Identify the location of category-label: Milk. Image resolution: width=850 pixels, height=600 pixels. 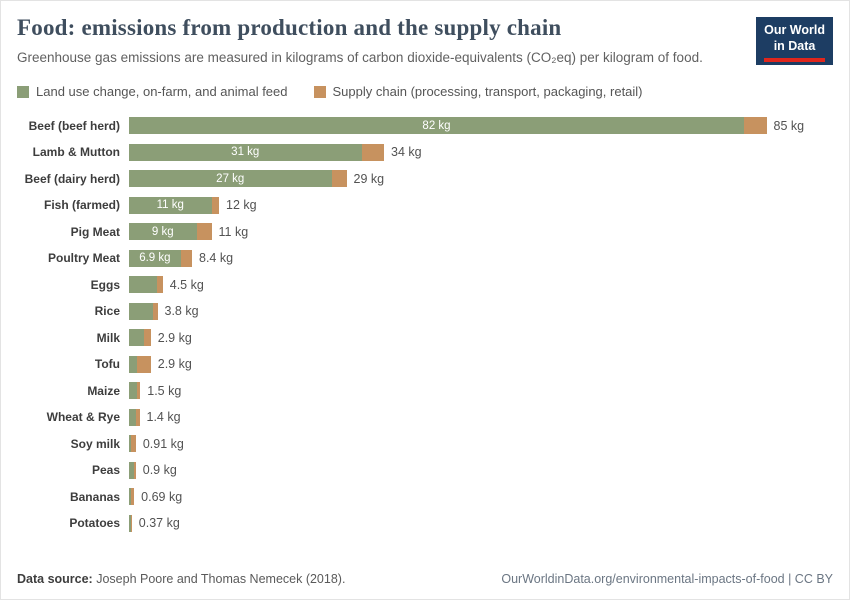
(108, 337).